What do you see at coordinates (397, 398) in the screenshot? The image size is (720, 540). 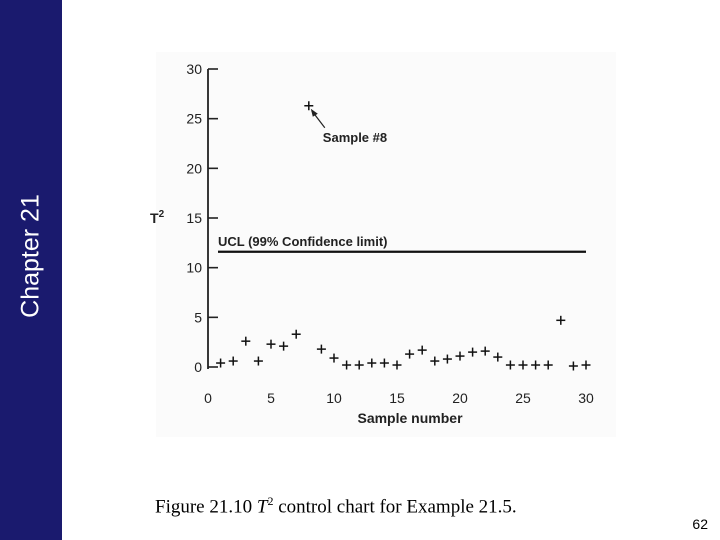 I see `x-tick-label: 15` at bounding box center [397, 398].